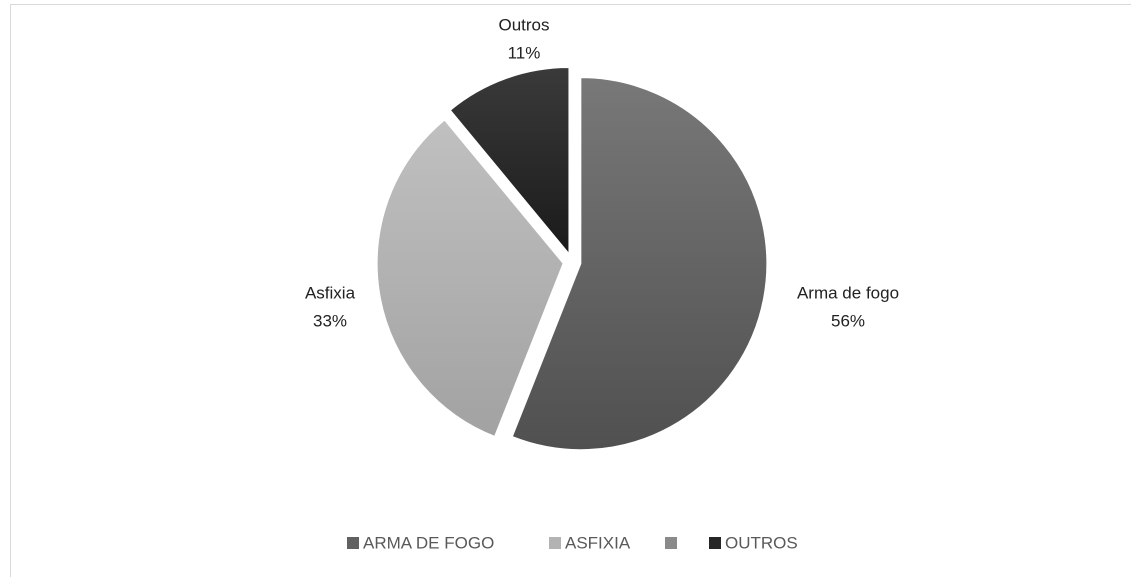 Image resolution: width=1131 pixels, height=577 pixels. Describe the element at coordinates (524, 52) in the screenshot. I see `slice-value-label: 11%` at that location.